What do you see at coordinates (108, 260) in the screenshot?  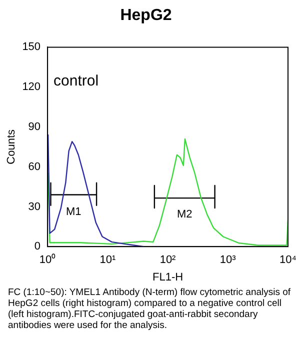 I see `x-tick-label: 10¹` at bounding box center [108, 260].